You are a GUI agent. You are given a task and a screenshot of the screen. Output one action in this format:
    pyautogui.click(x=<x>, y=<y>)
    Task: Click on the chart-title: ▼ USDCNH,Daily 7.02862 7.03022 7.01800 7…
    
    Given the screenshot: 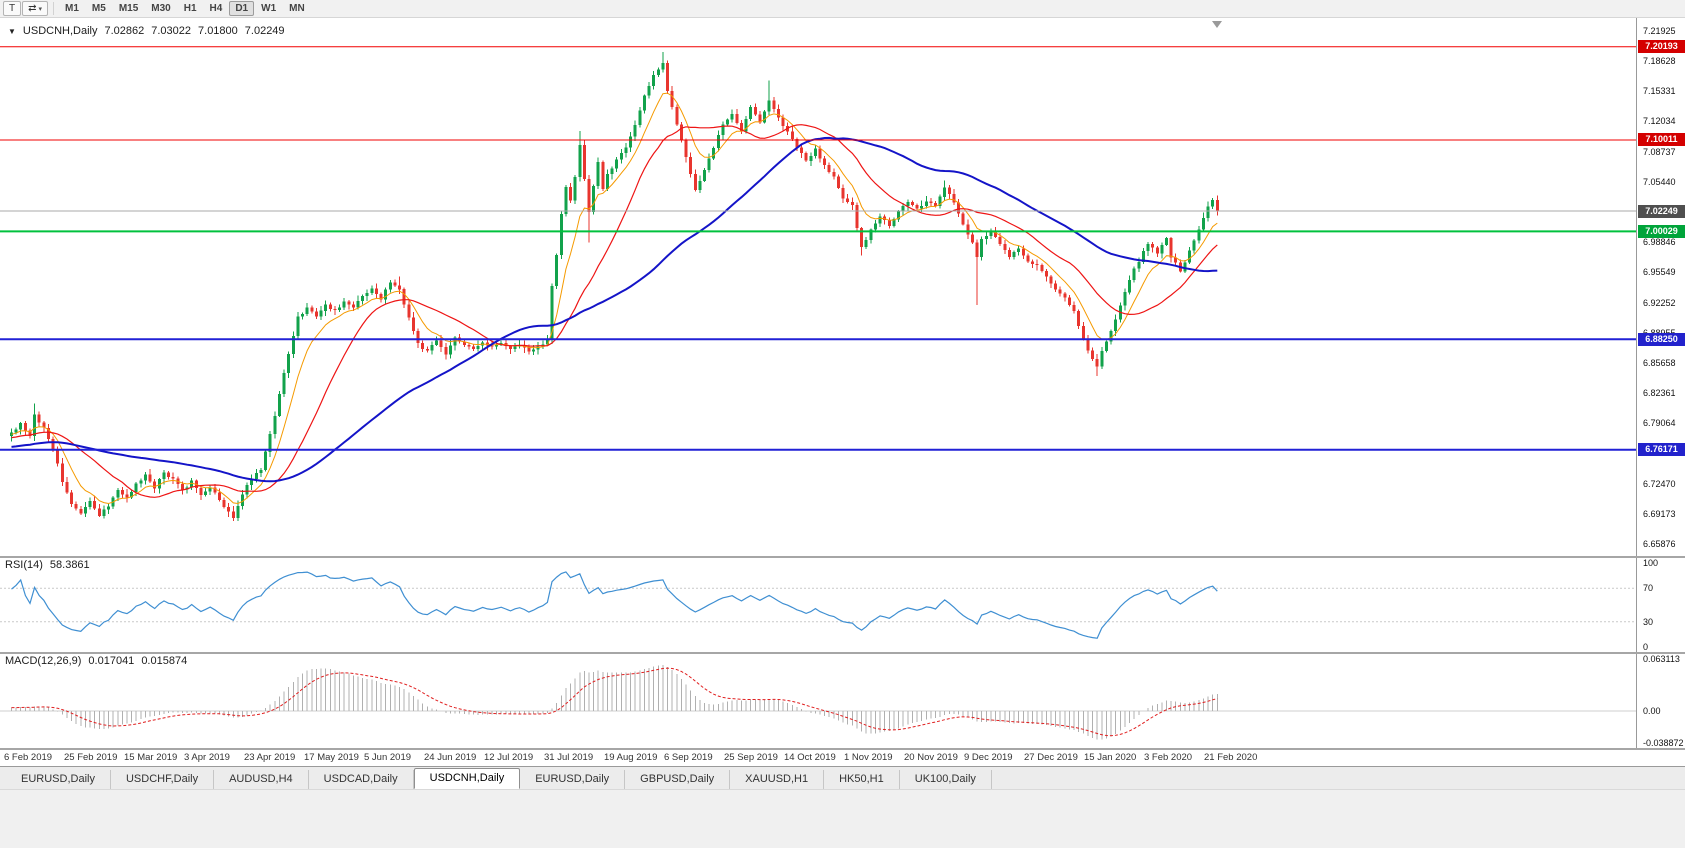 What is the action you would take?
    pyautogui.click(x=146, y=31)
    